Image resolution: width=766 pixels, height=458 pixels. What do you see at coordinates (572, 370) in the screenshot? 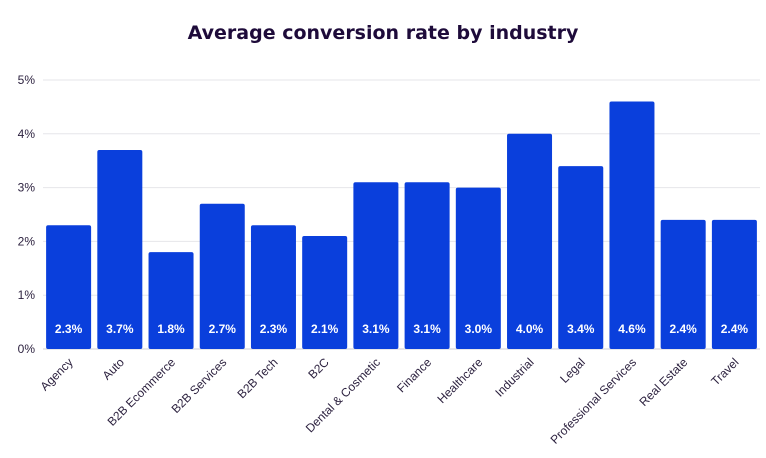
I see `x-tick-label: Legal` at bounding box center [572, 370].